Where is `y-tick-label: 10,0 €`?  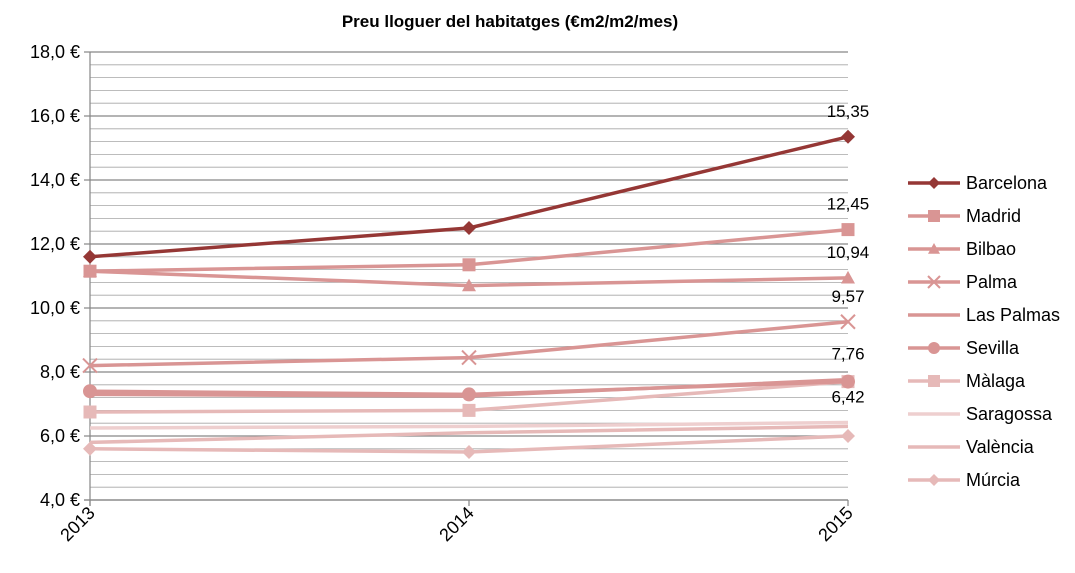 y-tick-label: 10,0 € is located at coordinates (55, 308).